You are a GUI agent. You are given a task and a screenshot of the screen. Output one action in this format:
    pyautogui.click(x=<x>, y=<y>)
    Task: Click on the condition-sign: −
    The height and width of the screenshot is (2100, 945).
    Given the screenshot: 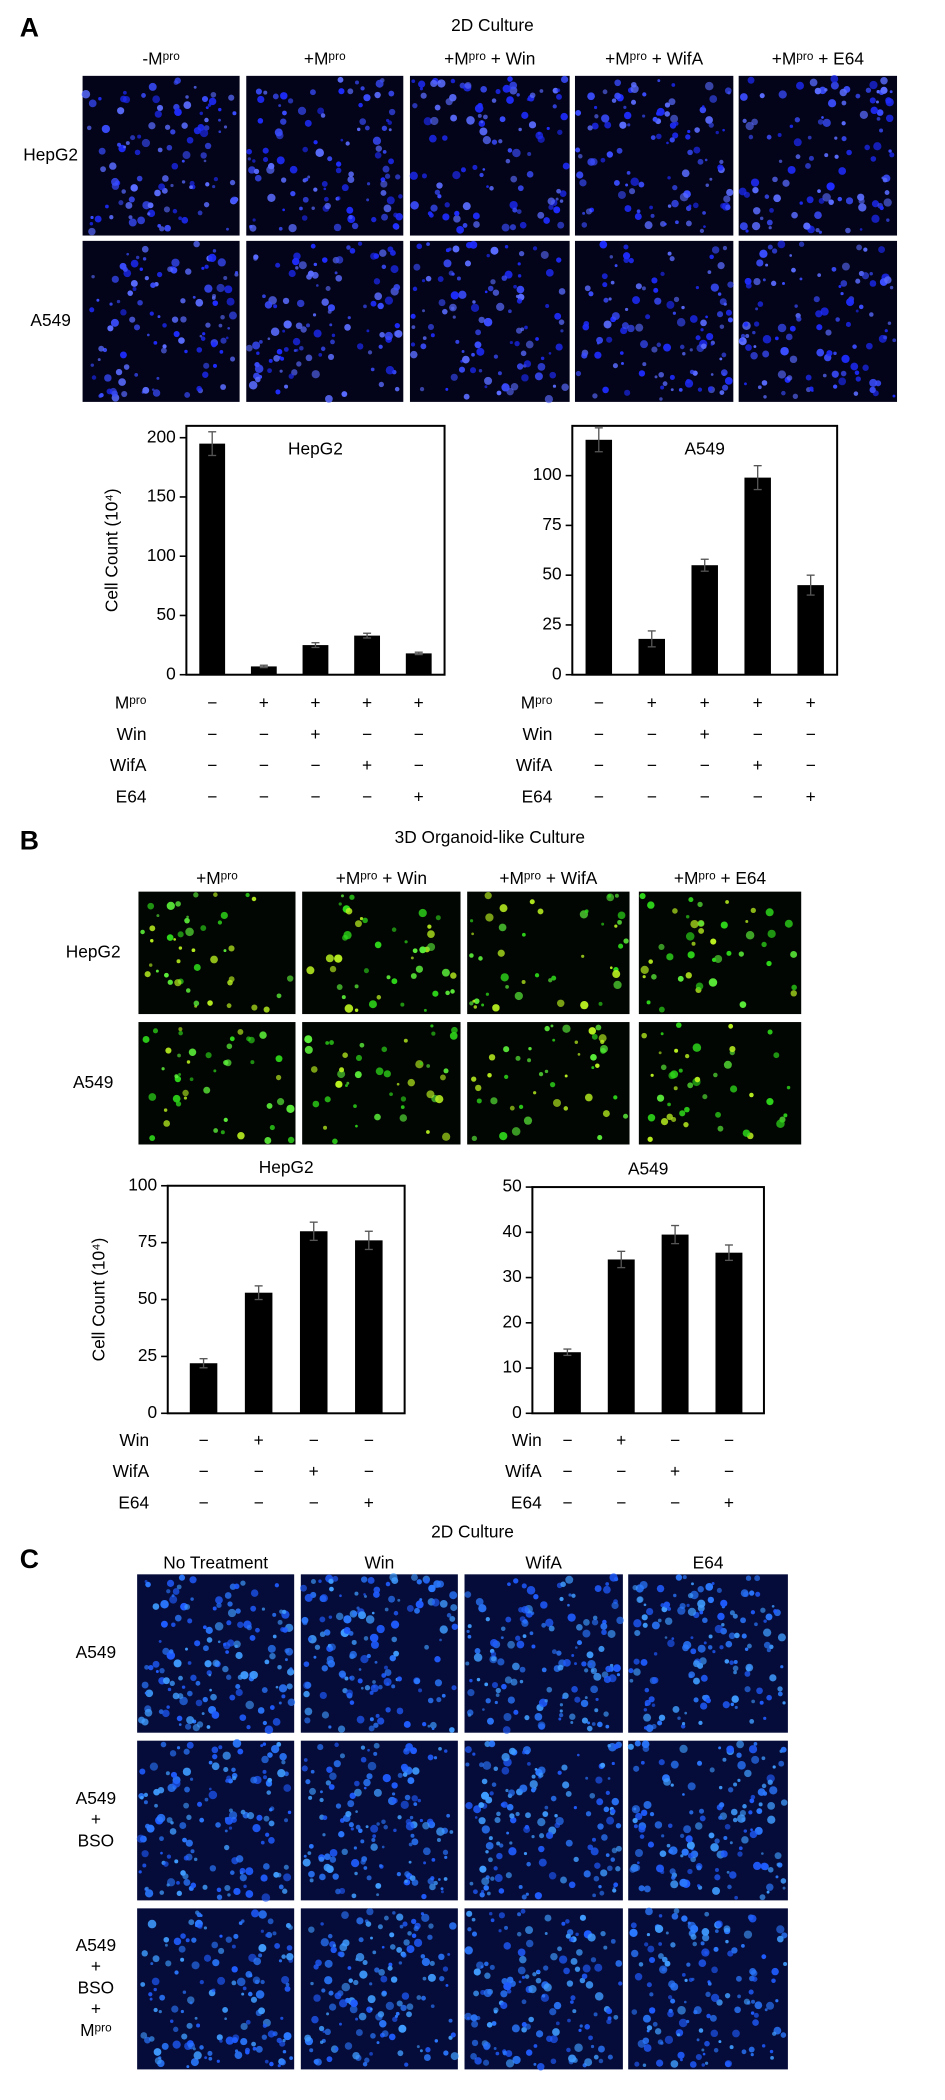 What is the action you would take?
    pyautogui.click(x=675, y=1440)
    